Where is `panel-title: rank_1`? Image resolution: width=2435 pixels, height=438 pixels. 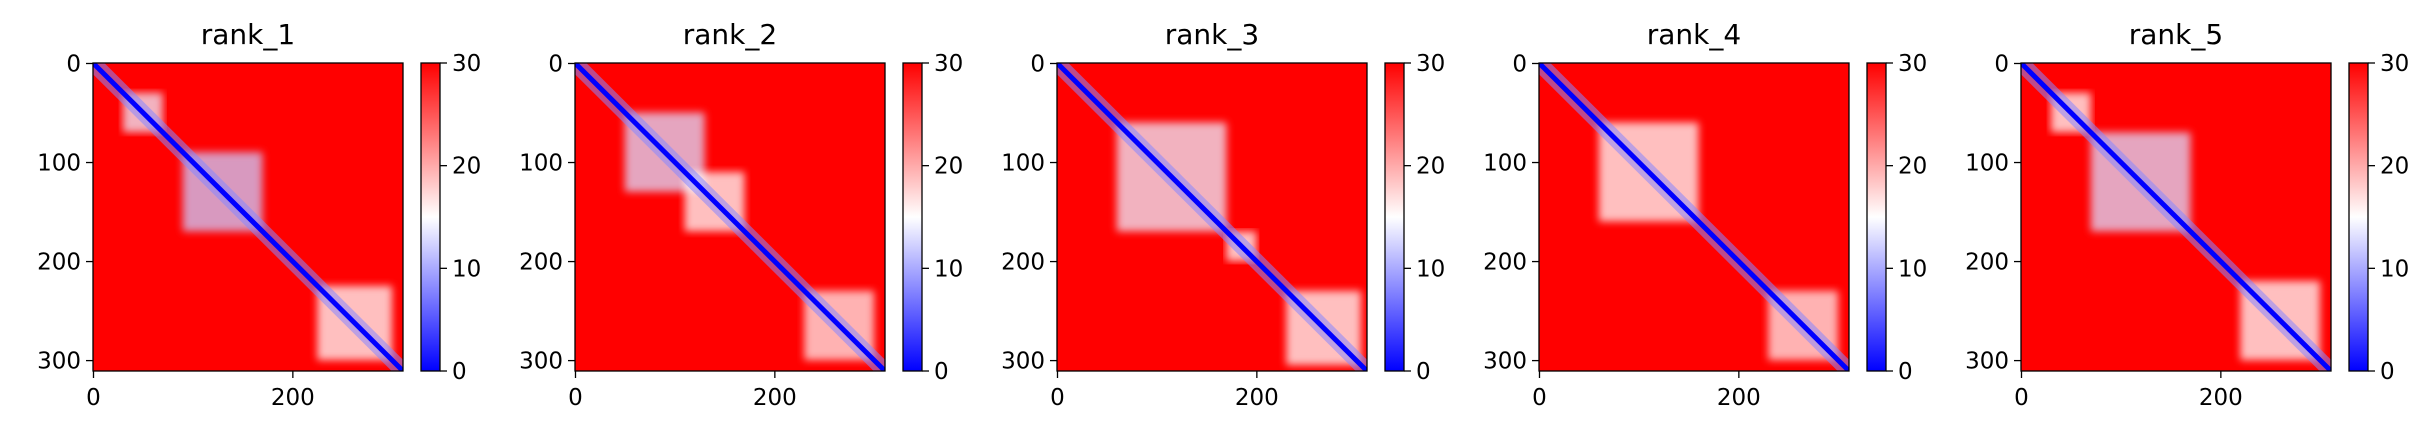
panel-title: rank_1 is located at coordinates (248, 34).